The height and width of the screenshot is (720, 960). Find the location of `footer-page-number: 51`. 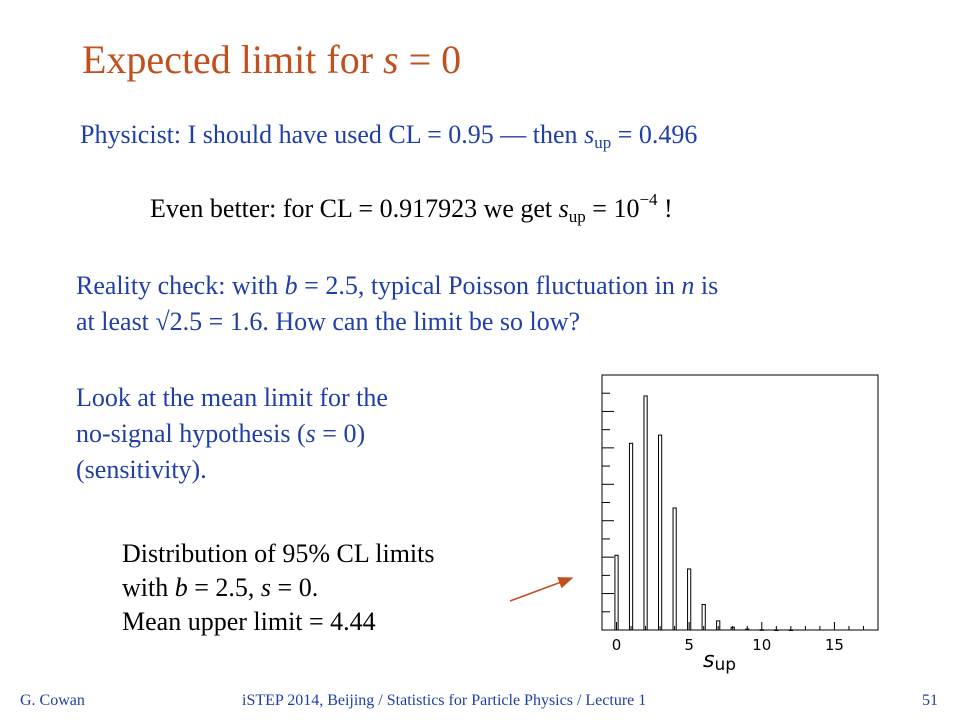

footer-page-number: 51 is located at coordinates (930, 700).